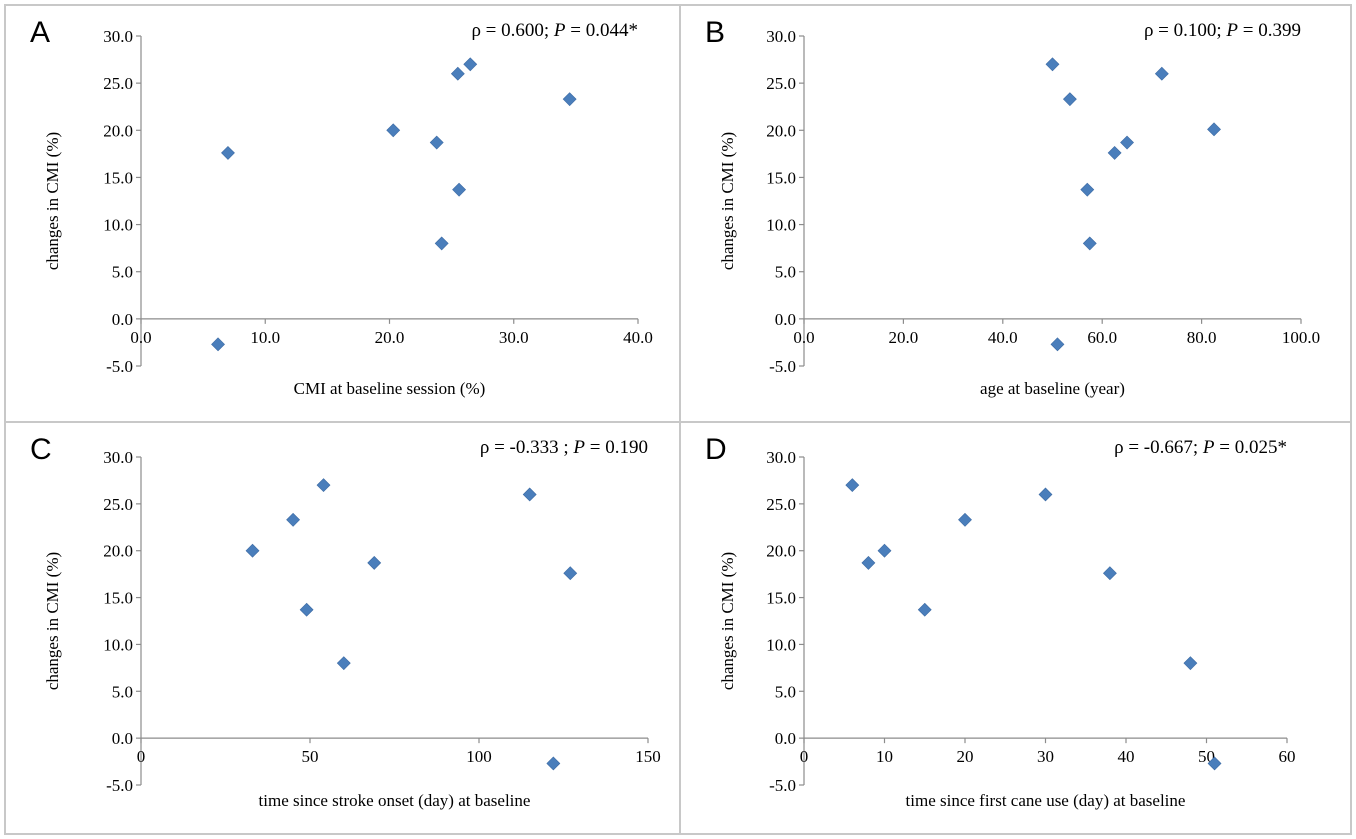 The image size is (1356, 839). What do you see at coordinates (803, 337) in the screenshot?
I see `x-tick-label: 0.0` at bounding box center [803, 337].